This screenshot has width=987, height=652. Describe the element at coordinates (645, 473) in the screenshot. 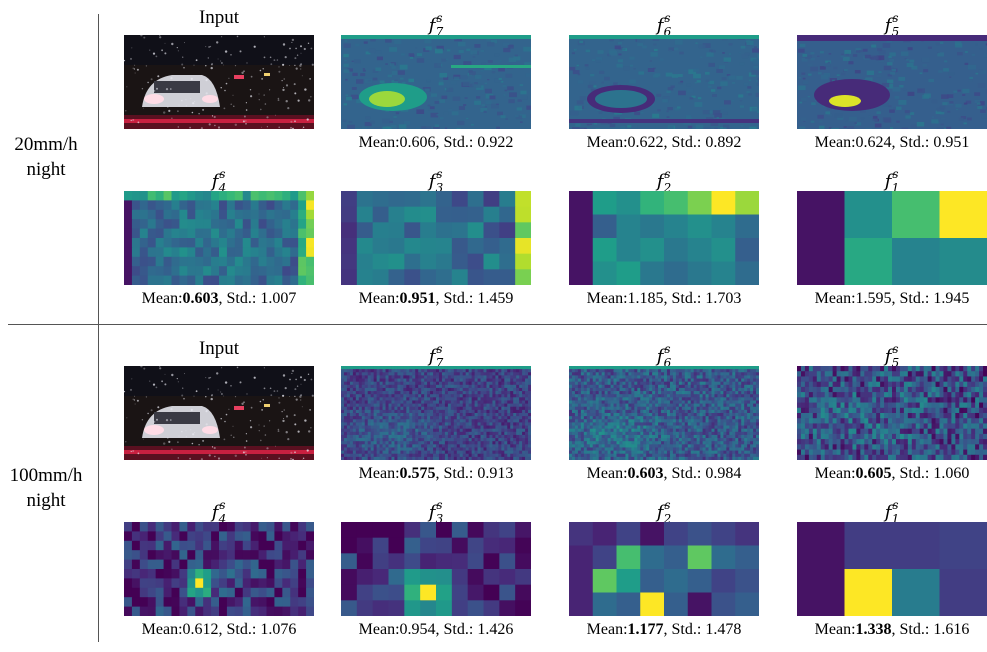

I see `mean-value: 0.603` at that location.